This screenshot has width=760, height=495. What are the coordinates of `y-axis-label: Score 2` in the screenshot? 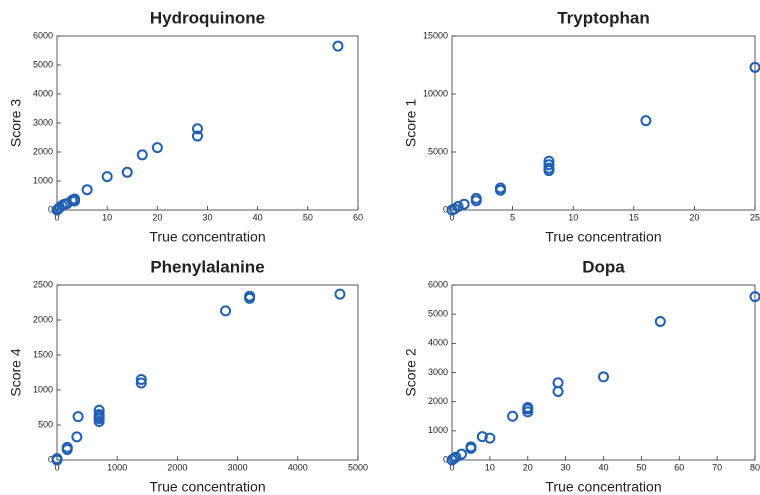 It's located at (411, 372).